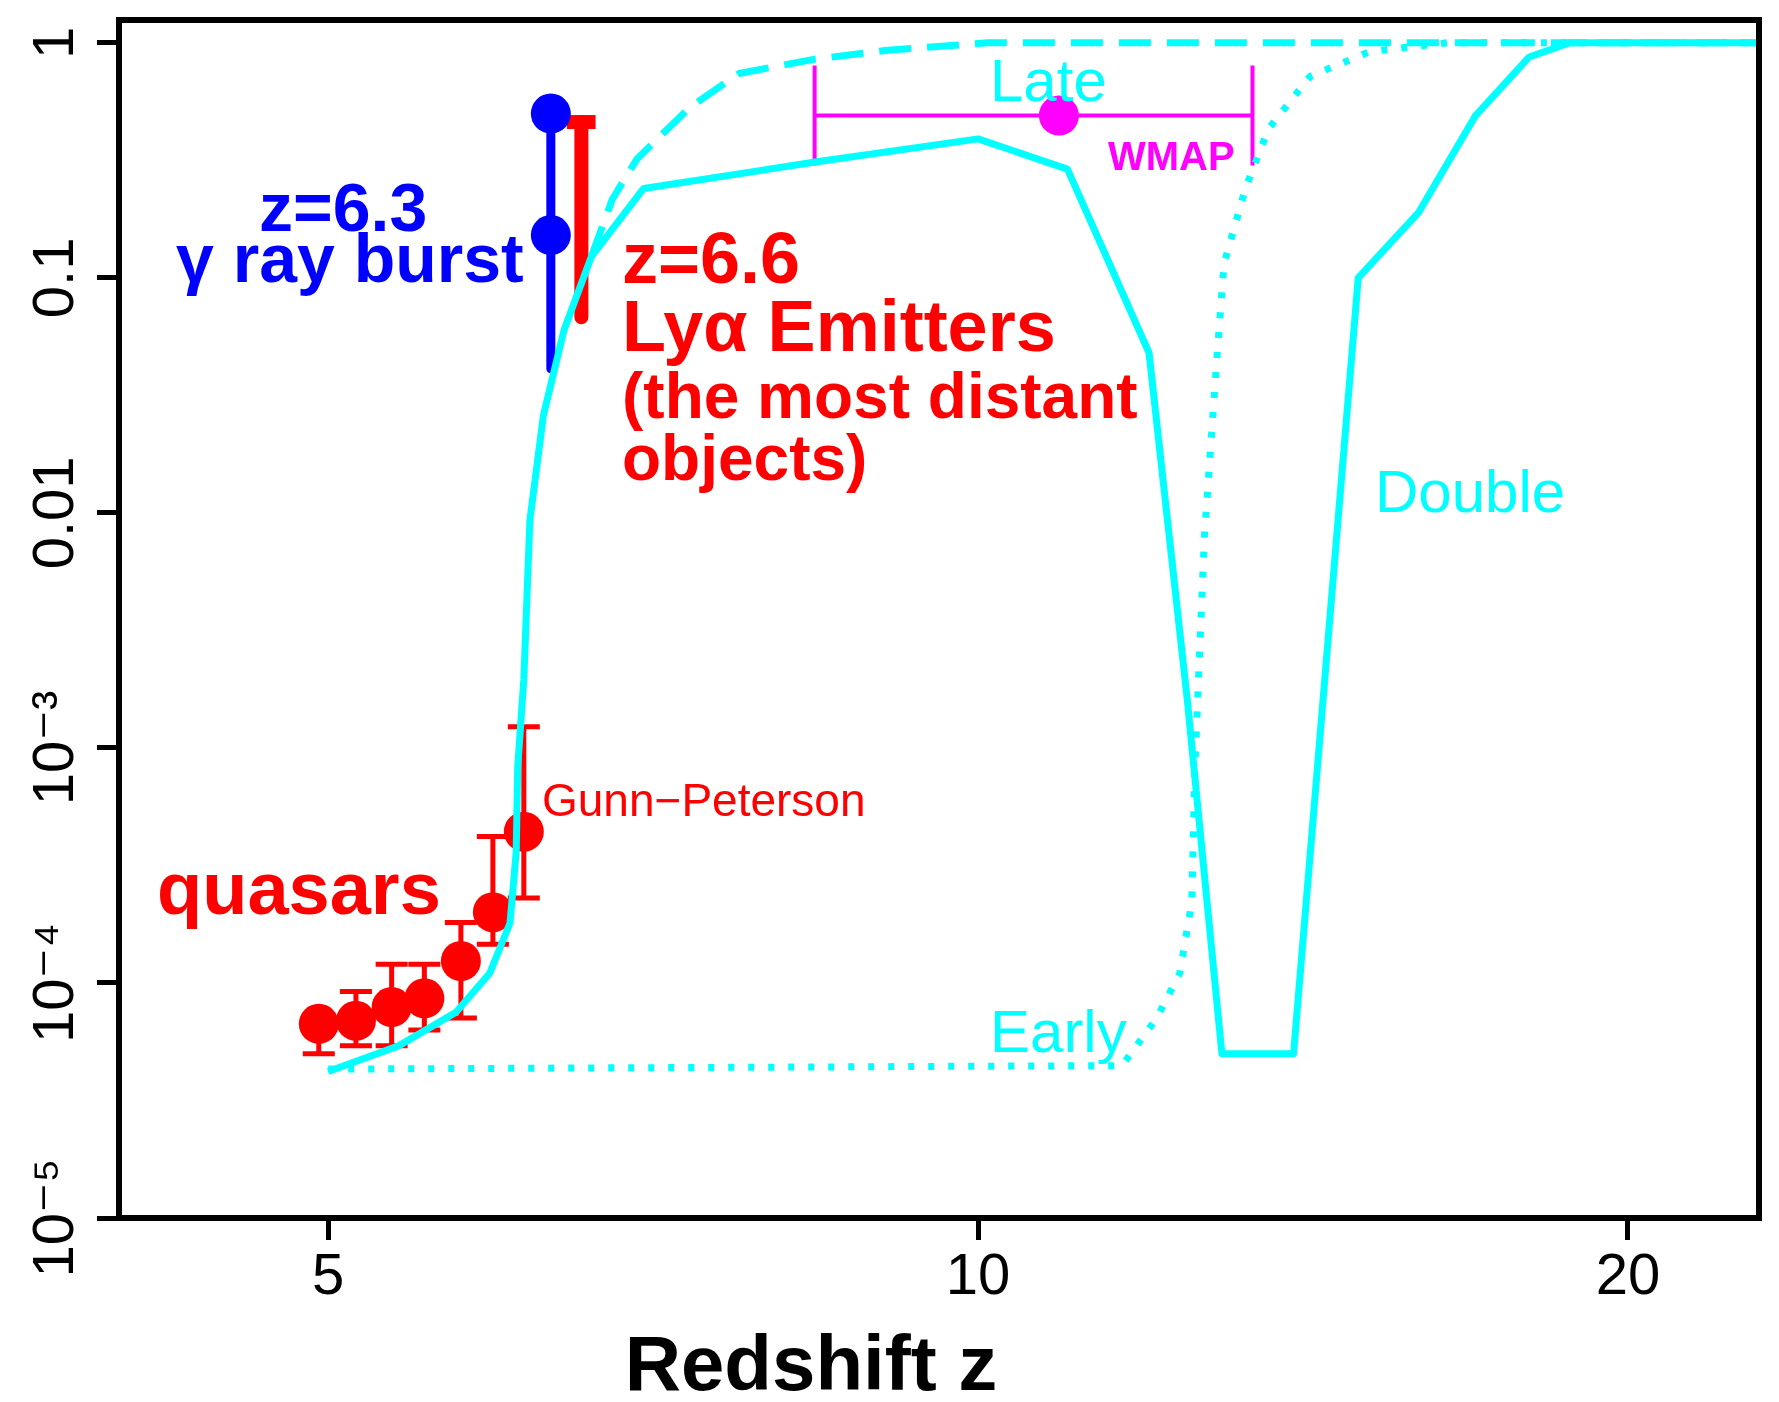 This screenshot has width=1779, height=1402. I want to click on x-axis-title: Redshift z, so click(811, 1360).